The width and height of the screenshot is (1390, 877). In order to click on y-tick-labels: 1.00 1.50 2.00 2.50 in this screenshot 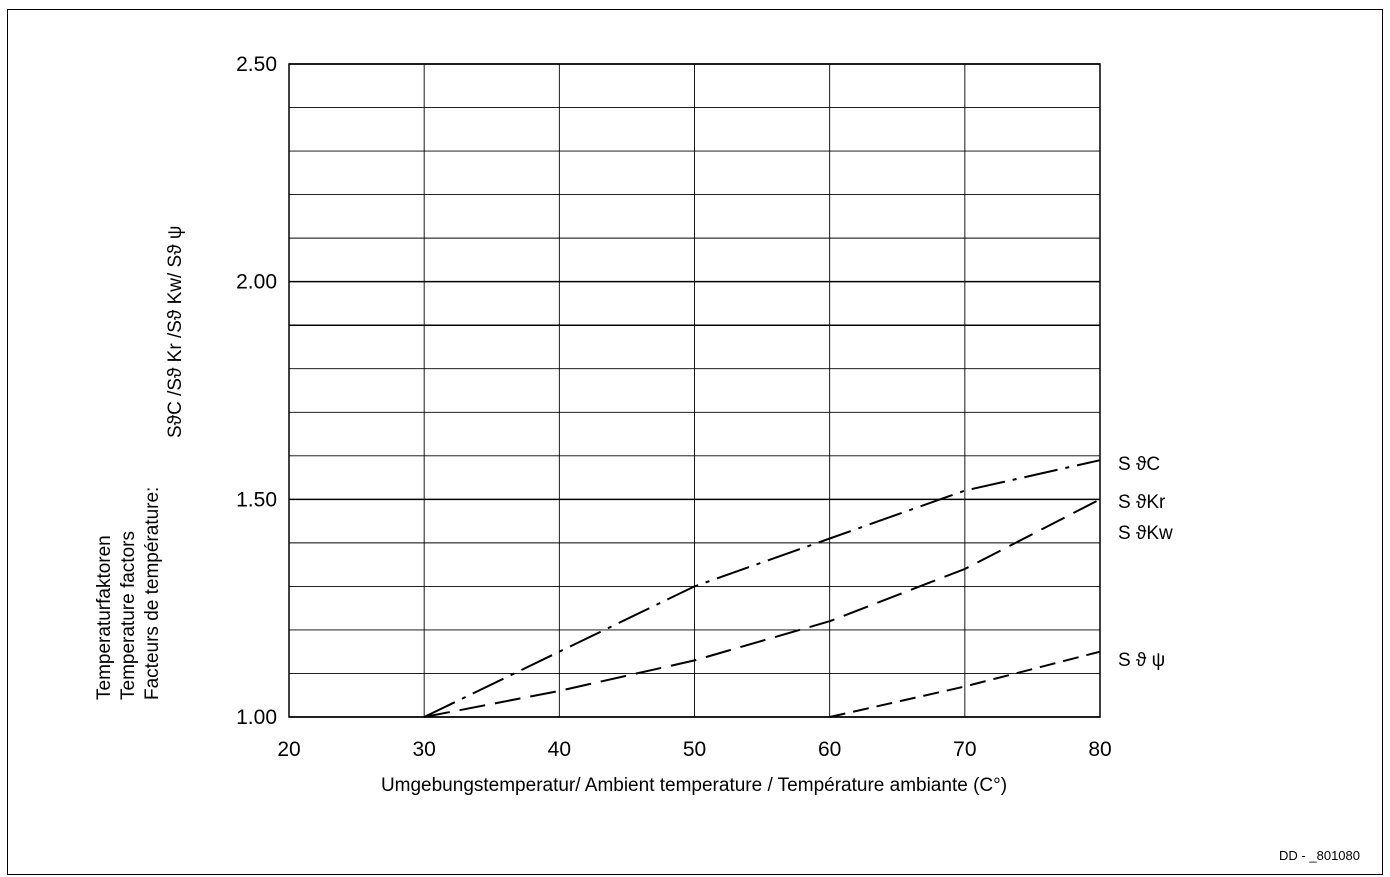, I will do `click(256, 391)`.